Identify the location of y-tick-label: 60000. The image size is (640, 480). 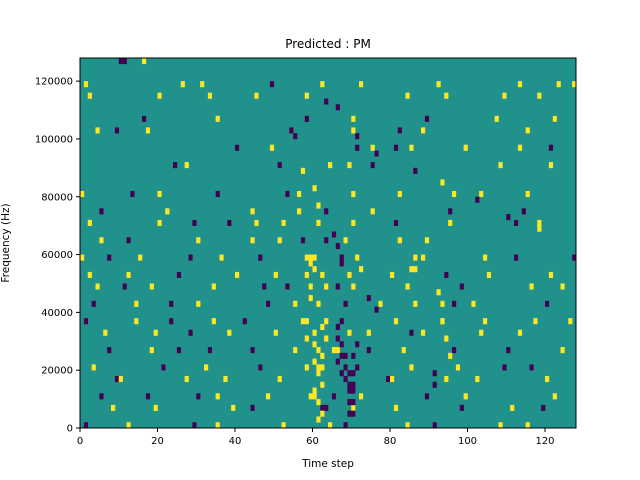
(57, 255).